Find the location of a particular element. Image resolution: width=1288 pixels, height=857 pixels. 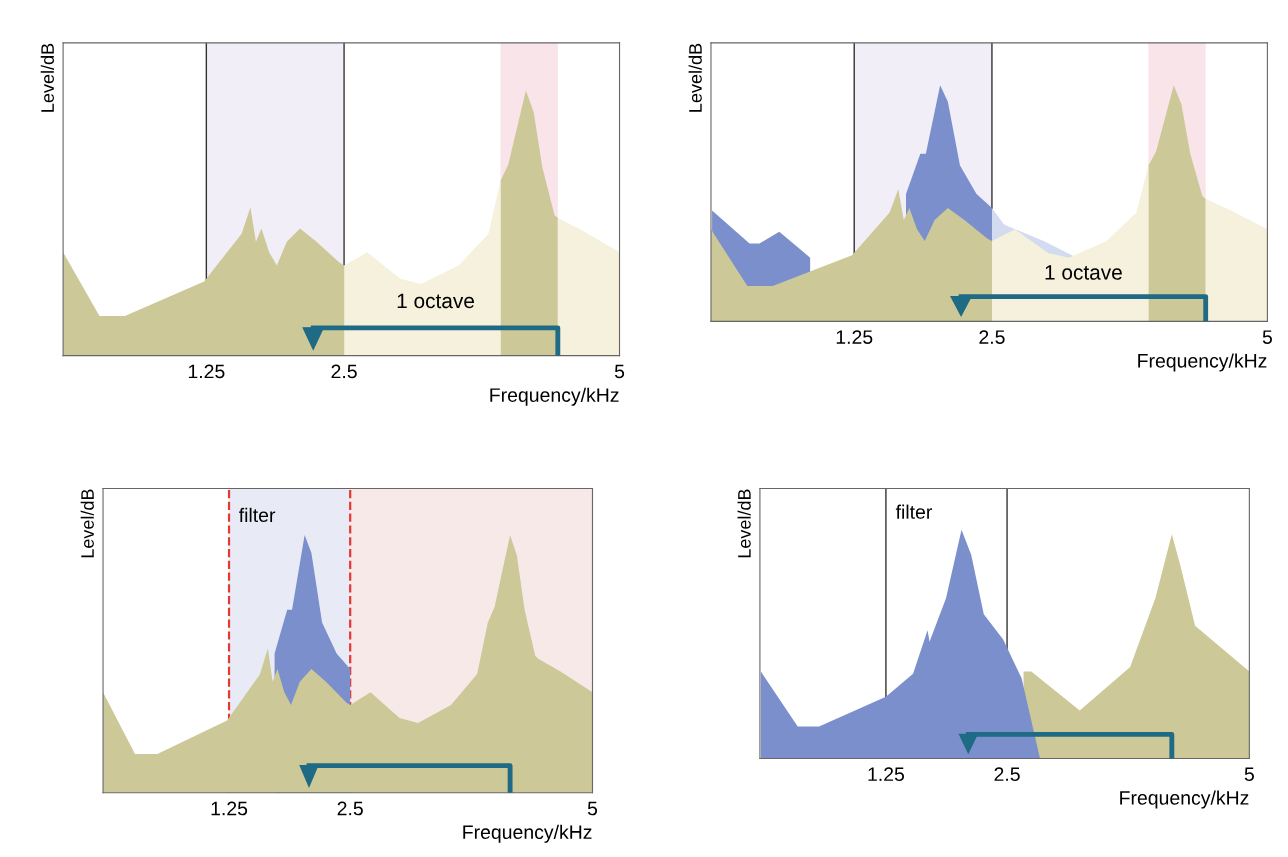

annotation: 1 octave is located at coordinates (435, 301).